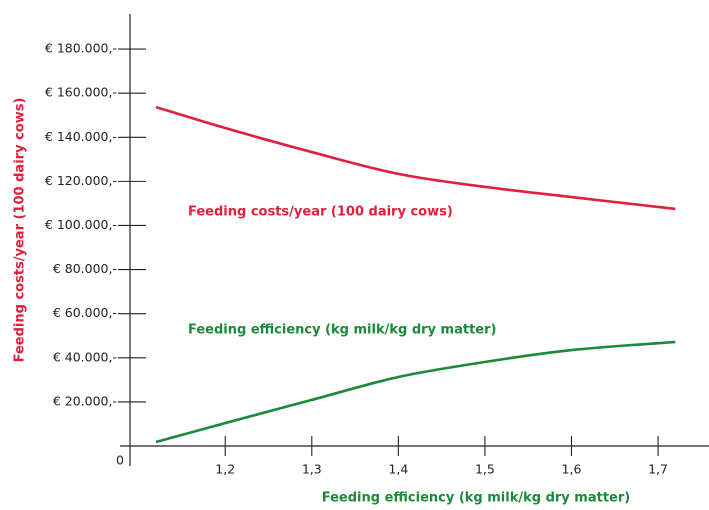 The height and width of the screenshot is (510, 709). I want to click on x-tick-label: 1,7, so click(658, 469).